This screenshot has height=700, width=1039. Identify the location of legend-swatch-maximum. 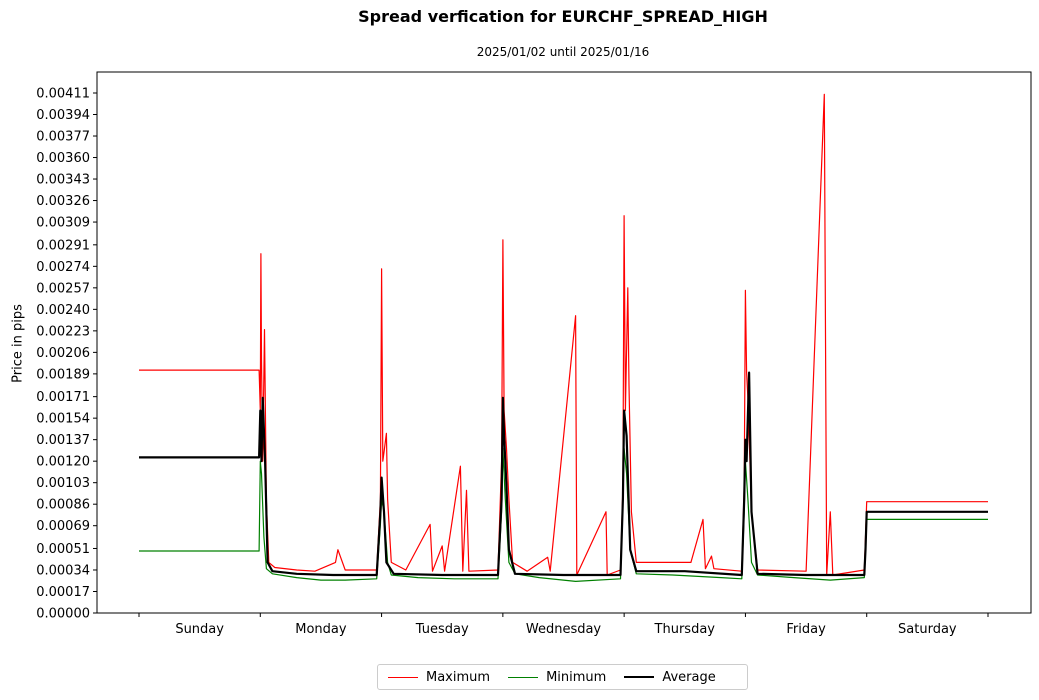
(403, 677).